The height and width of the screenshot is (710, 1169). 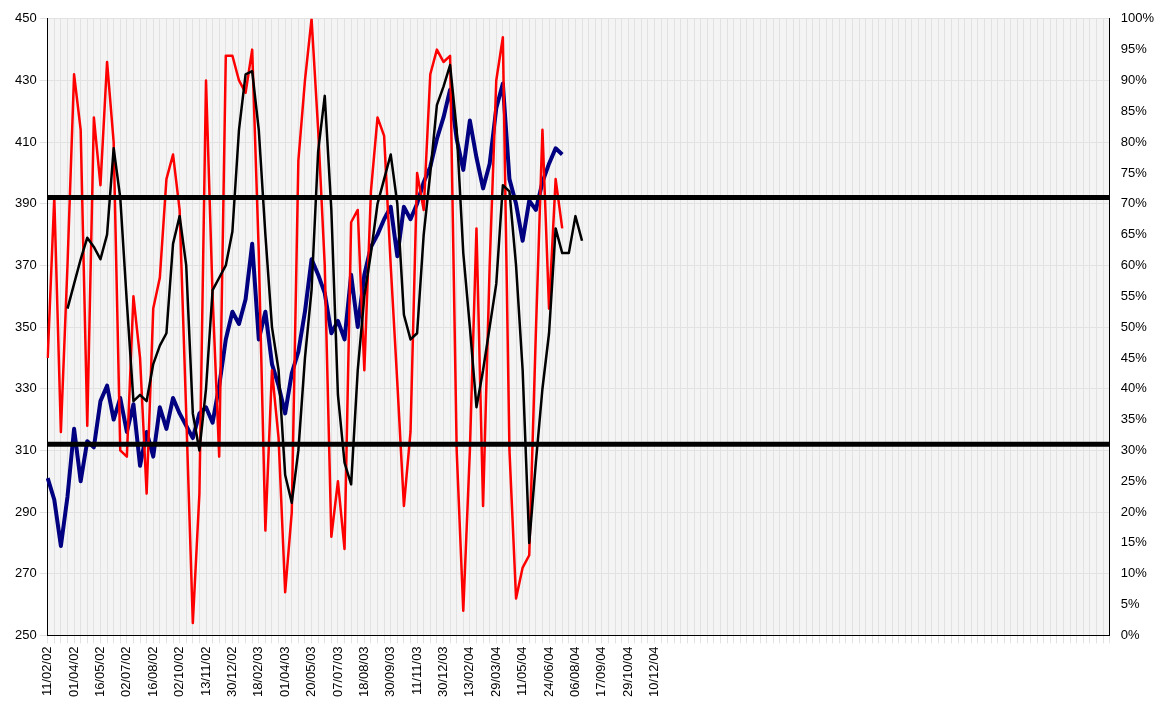 I want to click on x-tick-label: 13/02/04, so click(x=469, y=672).